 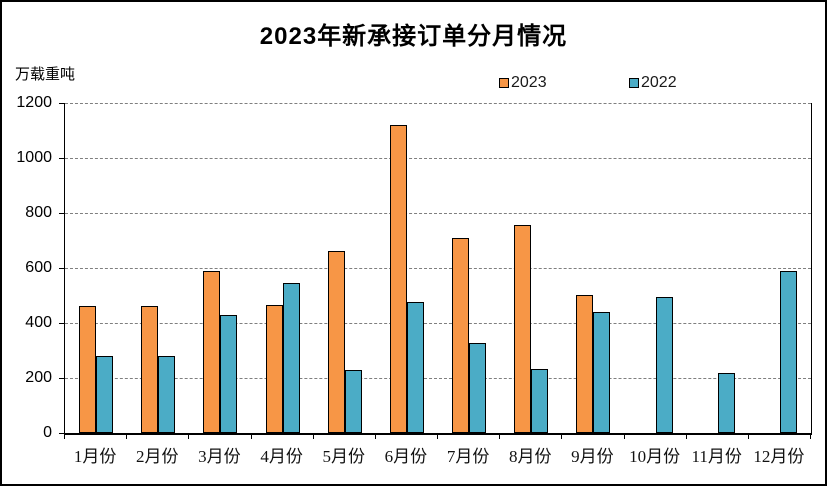 What do you see at coordinates (779, 456) in the screenshot?
I see `x-axis-label-12月份: 12月份` at bounding box center [779, 456].